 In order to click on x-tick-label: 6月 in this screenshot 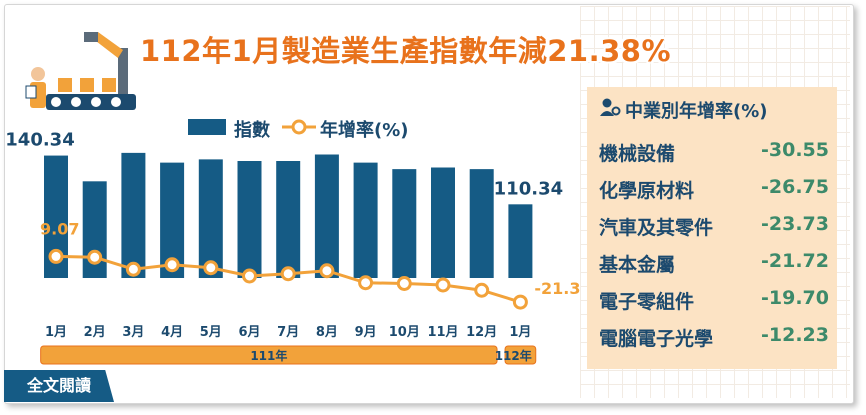, I will do `click(249, 332)`.